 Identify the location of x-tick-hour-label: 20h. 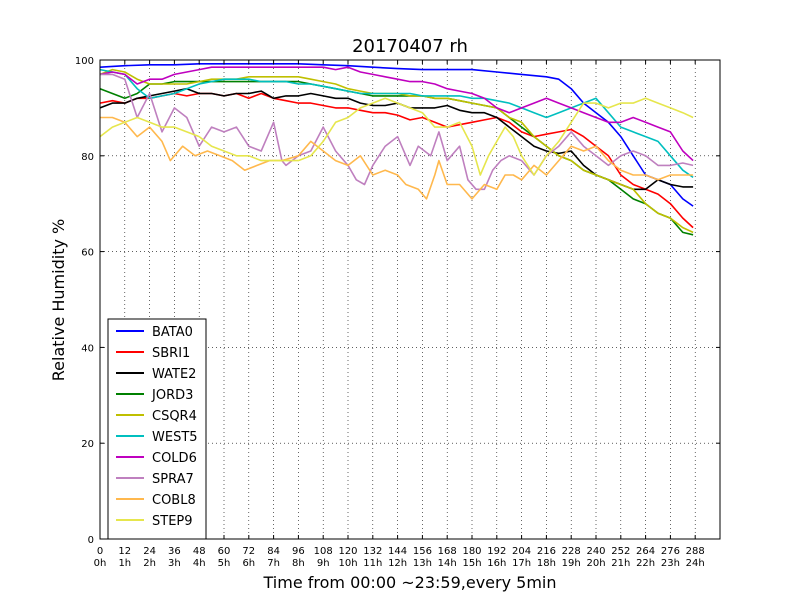
(595, 563).